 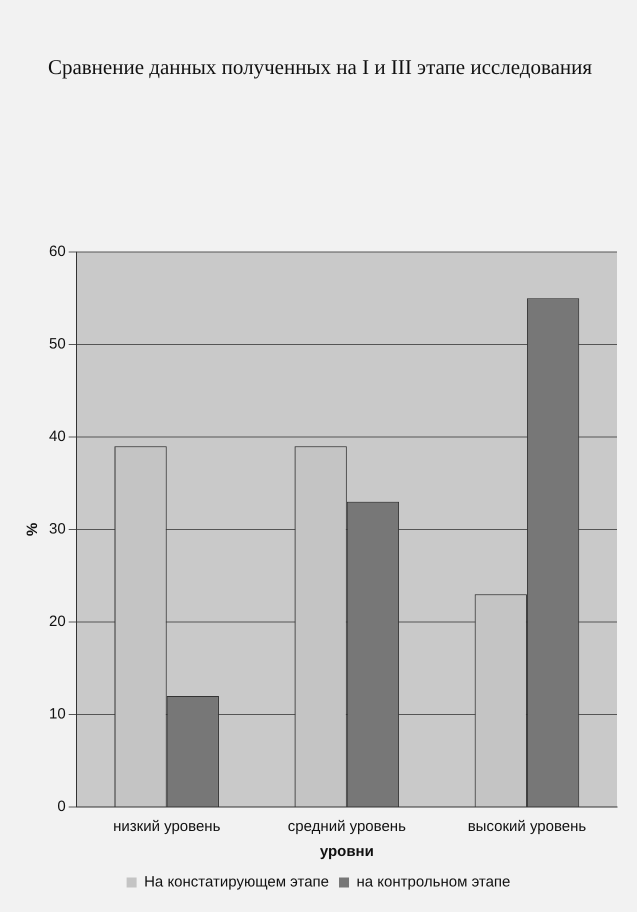 I want to click on x-axis-title: уровни, so click(x=347, y=851).